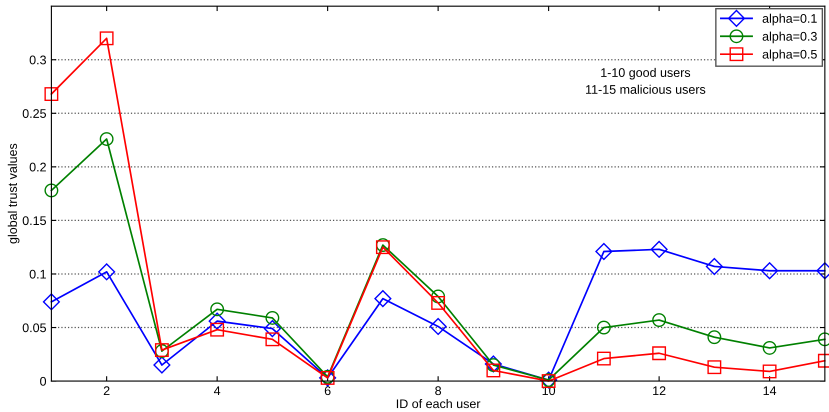 Image resolution: width=829 pixels, height=412 pixels. Describe the element at coordinates (438, 403) in the screenshot. I see `x-axis-title: ID of each user` at that location.